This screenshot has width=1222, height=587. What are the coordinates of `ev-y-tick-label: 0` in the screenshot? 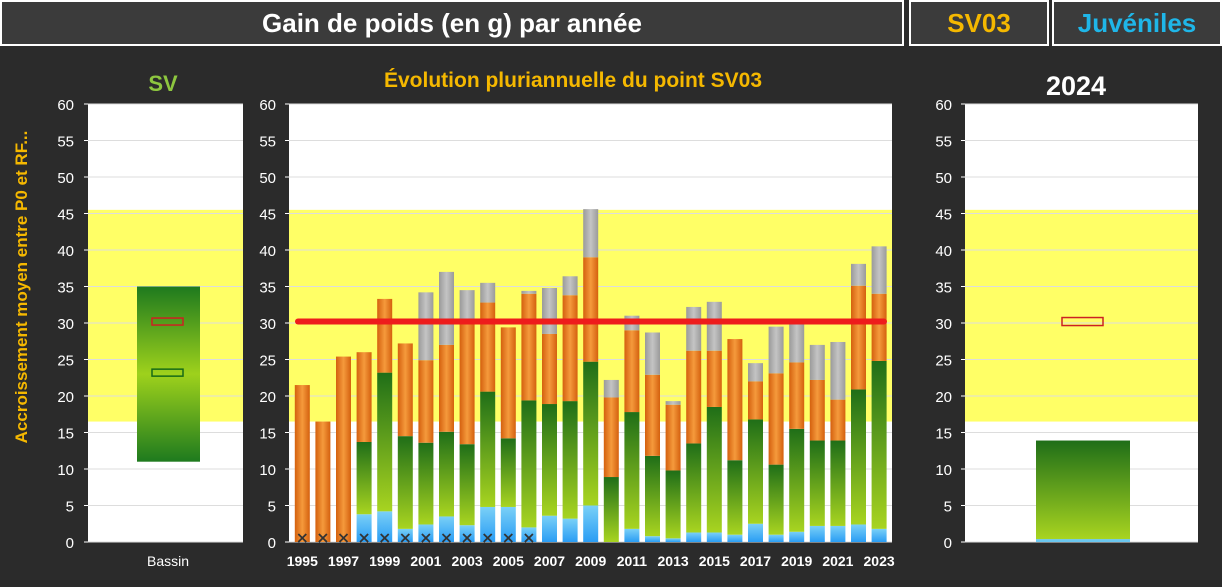 It's located at (272, 543).